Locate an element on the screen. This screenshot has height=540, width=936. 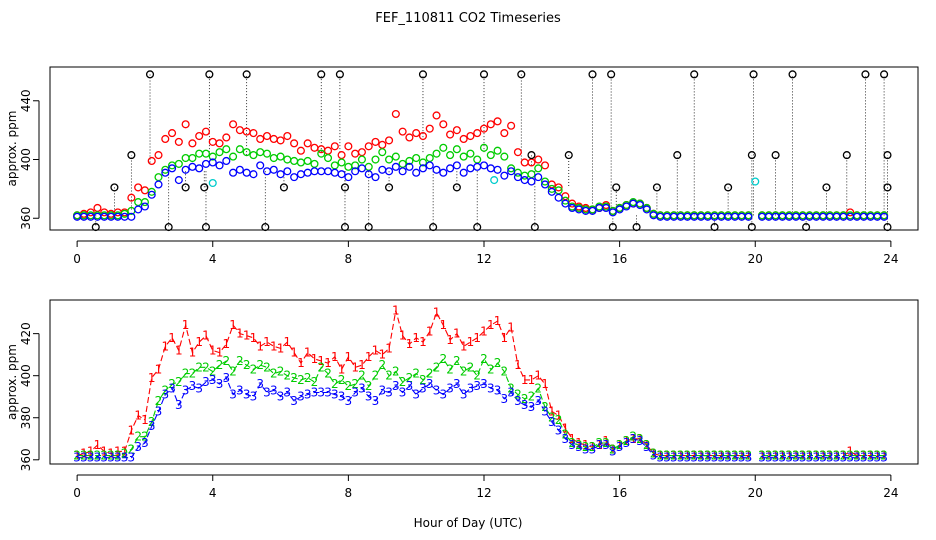
x-tick-label: 8 is located at coordinates (349, 259).